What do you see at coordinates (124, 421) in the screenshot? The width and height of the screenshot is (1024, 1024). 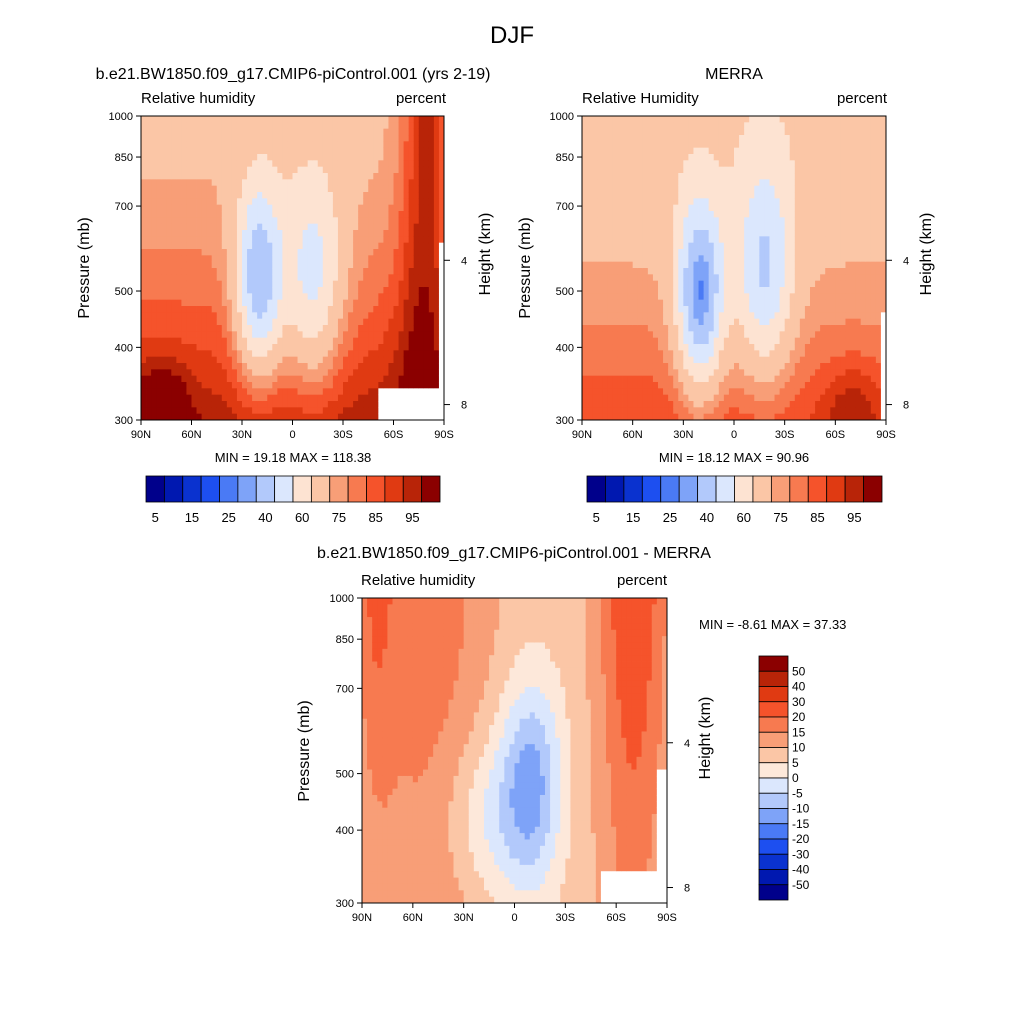 I see `y-tick-label: 300` at bounding box center [124, 421].